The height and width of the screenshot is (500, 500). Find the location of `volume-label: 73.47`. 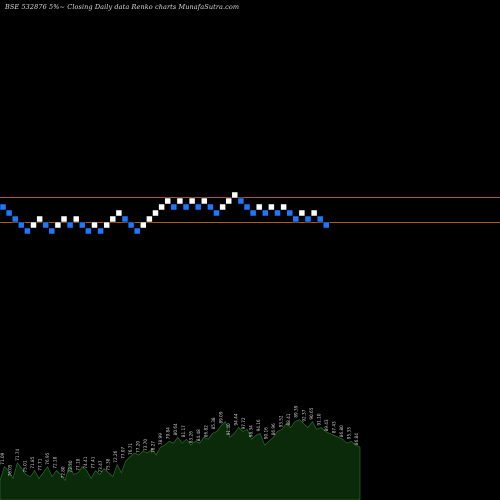

volume-label: 73.47 is located at coordinates (100, 466).